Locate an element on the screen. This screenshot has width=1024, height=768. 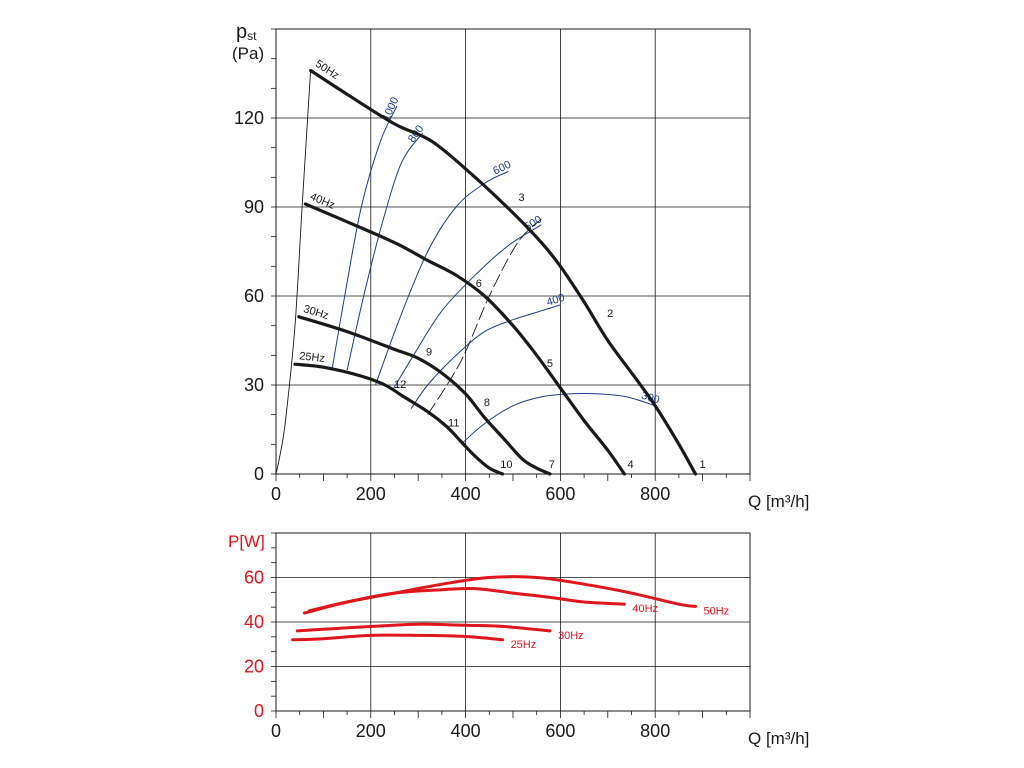
pw-x-tick-label: 600 is located at coordinates (560, 731).